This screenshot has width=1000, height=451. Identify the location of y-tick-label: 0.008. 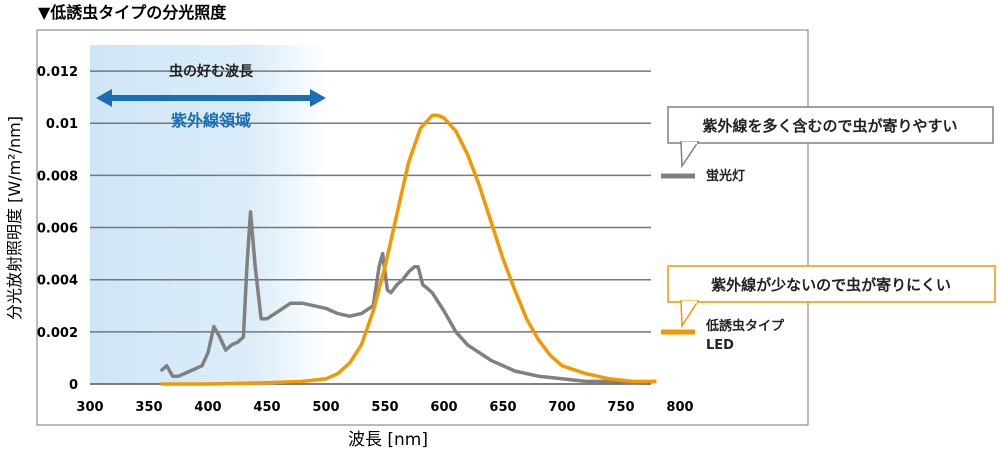
(57, 176).